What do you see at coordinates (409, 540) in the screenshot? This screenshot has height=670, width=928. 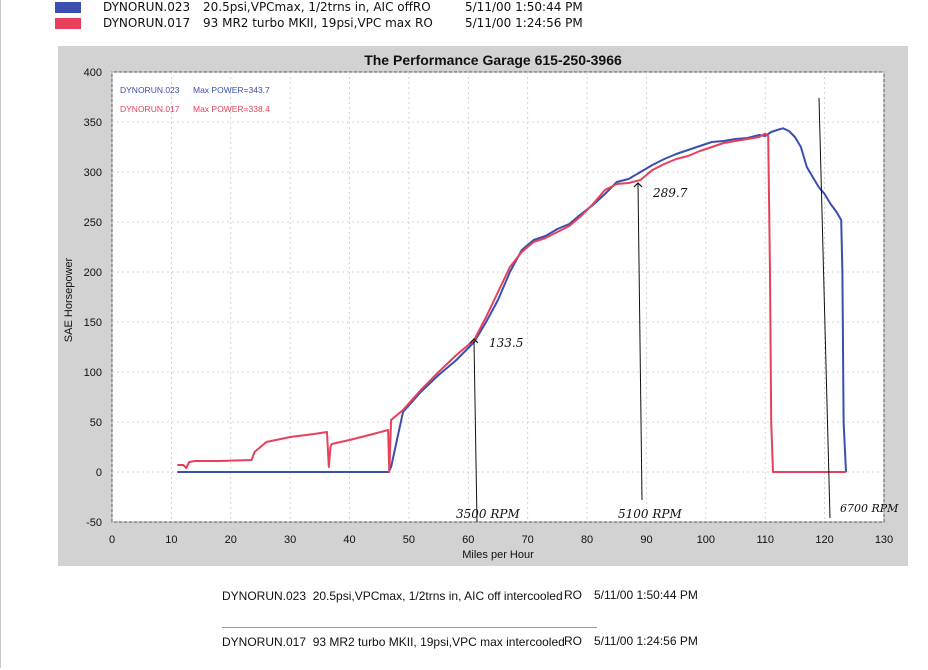 I see `x-tick-label: 50` at bounding box center [409, 540].